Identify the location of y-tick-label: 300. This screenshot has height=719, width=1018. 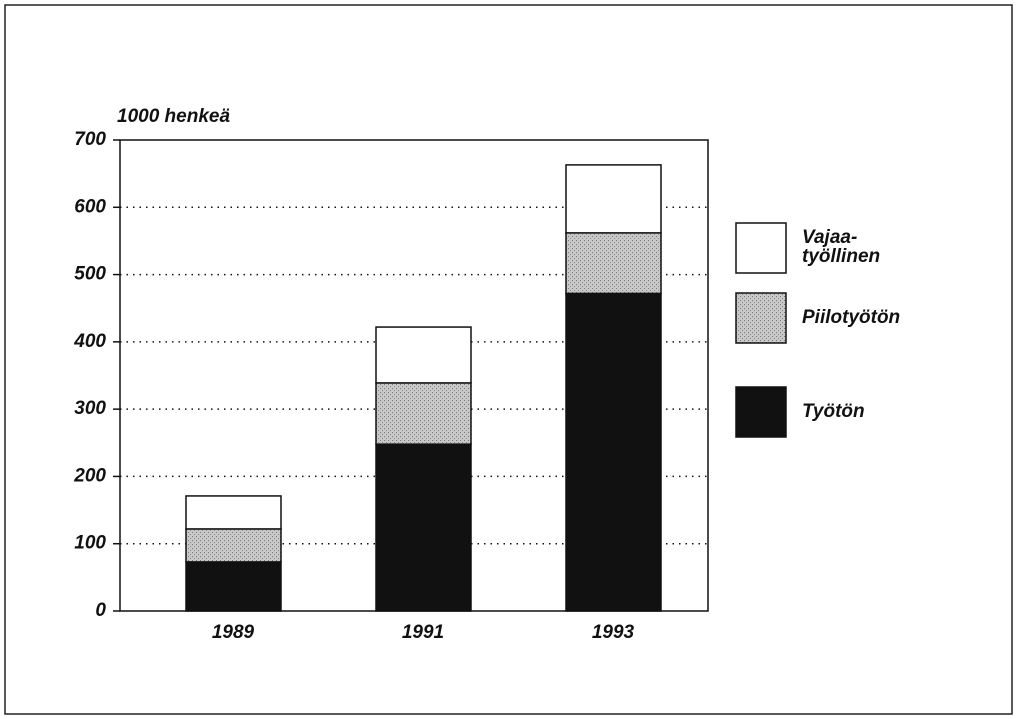
(90, 408).